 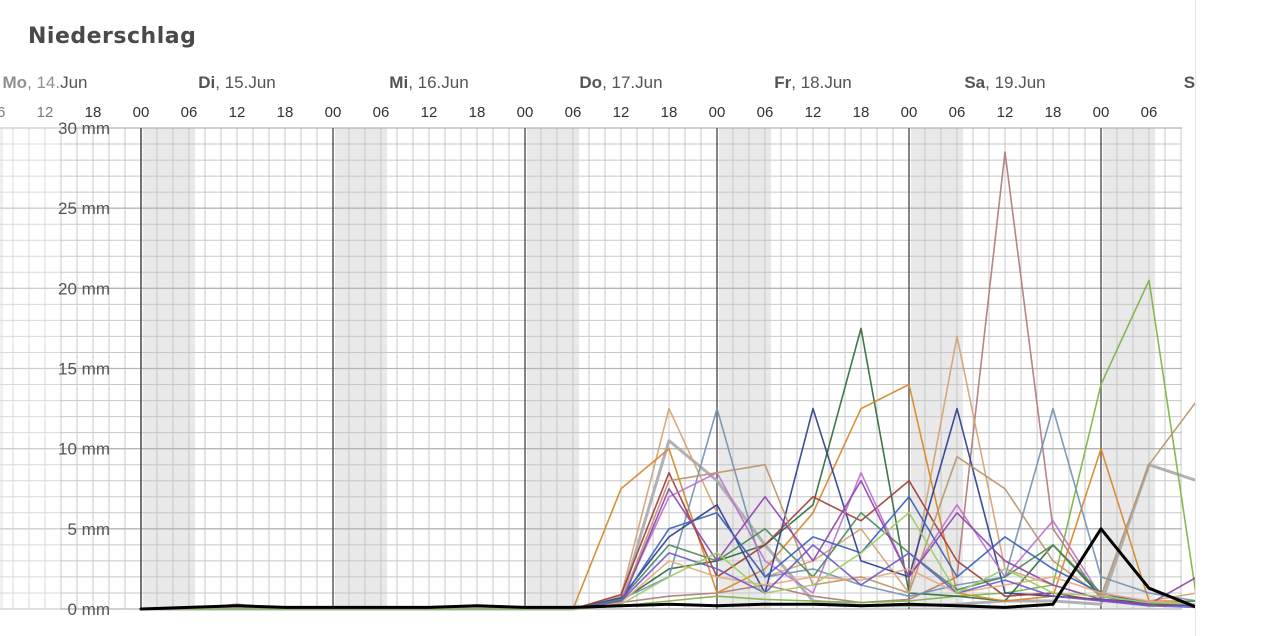 I want to click on day-date: , 14.Jun, so click(x=57, y=82).